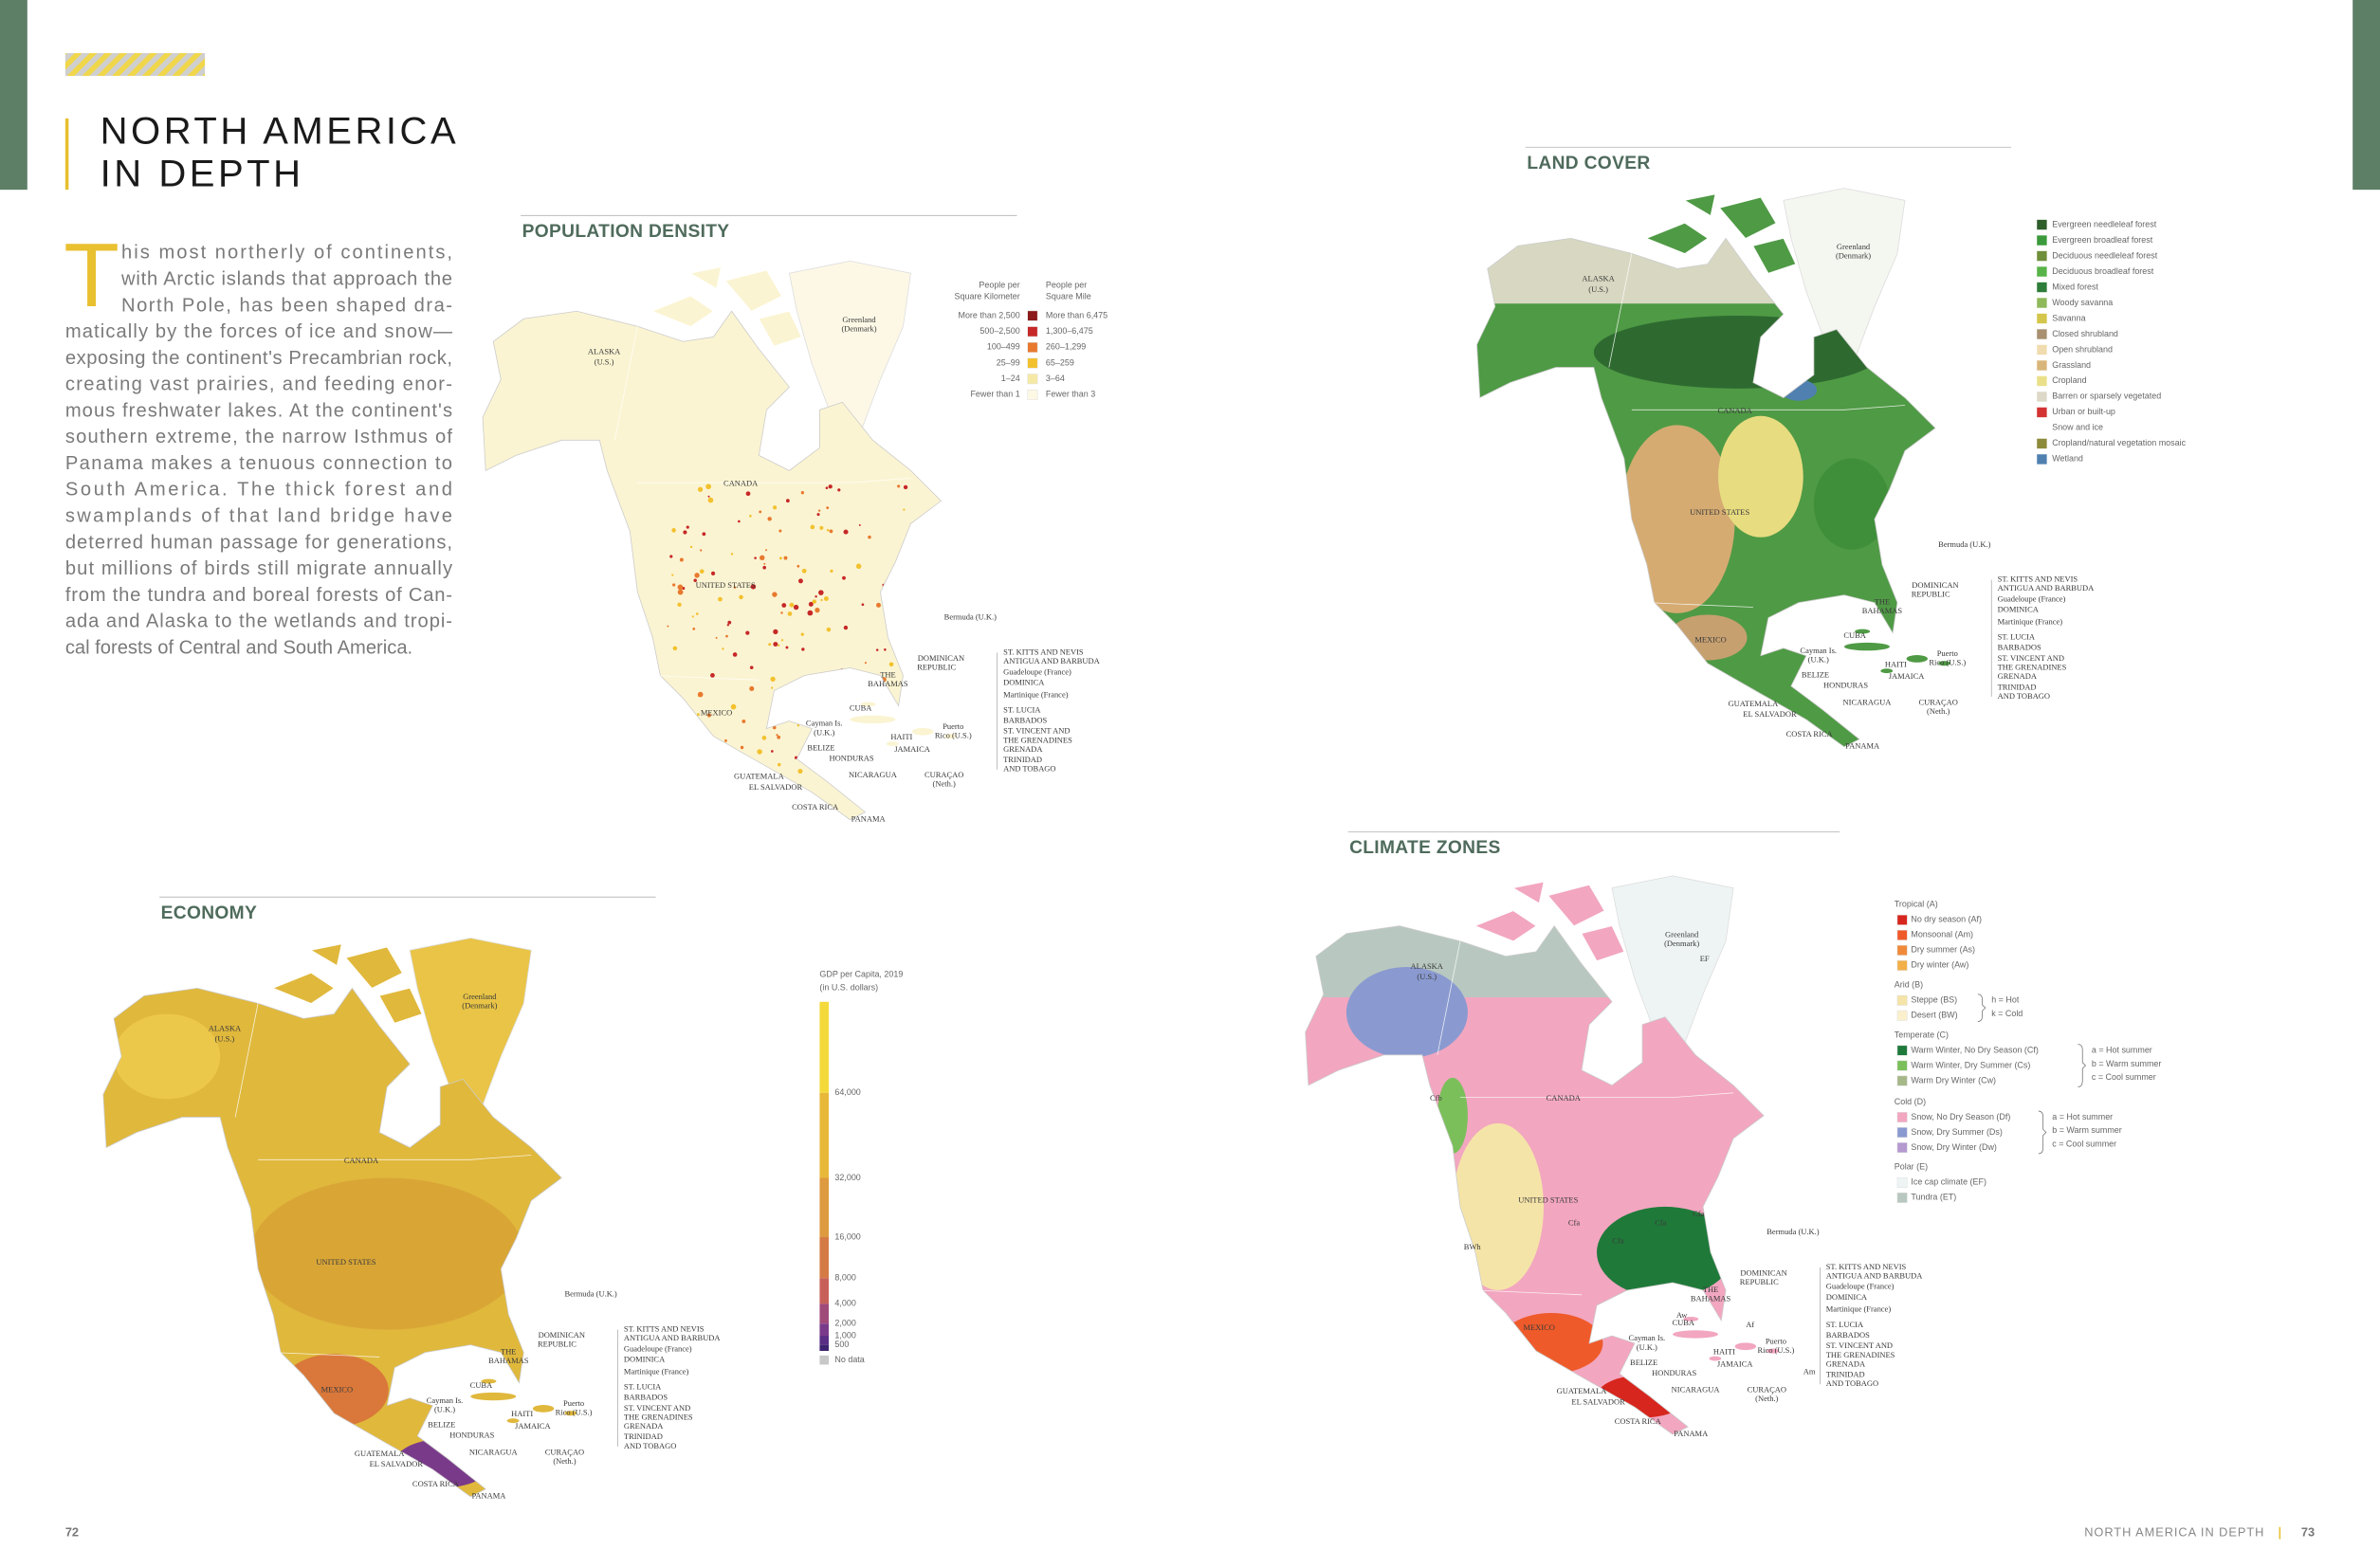 This screenshot has width=2380, height=1568. I want to click on legend-label: Dry summer (As), so click(1943, 950).